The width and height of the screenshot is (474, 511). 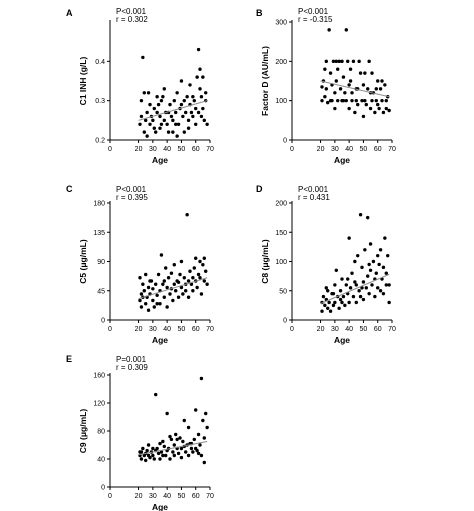 What do you see at coordinates (281, 262) in the screenshot?
I see `y-tick-label: 100` at bounding box center [281, 262].